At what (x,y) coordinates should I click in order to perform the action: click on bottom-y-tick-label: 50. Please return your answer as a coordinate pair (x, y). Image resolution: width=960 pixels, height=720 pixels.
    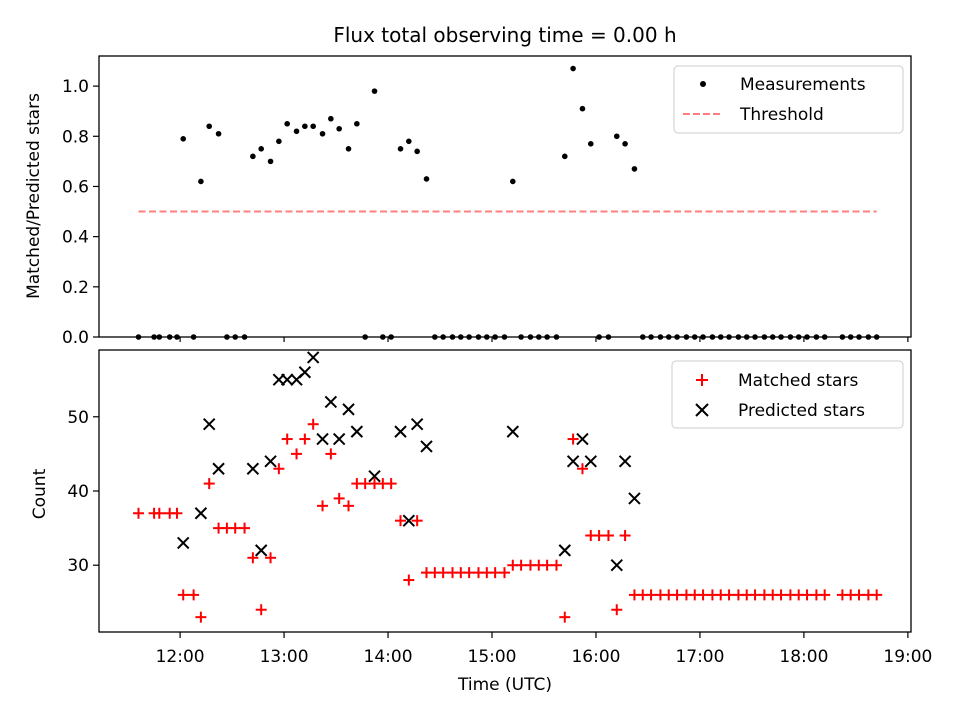
    Looking at the image, I should click on (78, 418).